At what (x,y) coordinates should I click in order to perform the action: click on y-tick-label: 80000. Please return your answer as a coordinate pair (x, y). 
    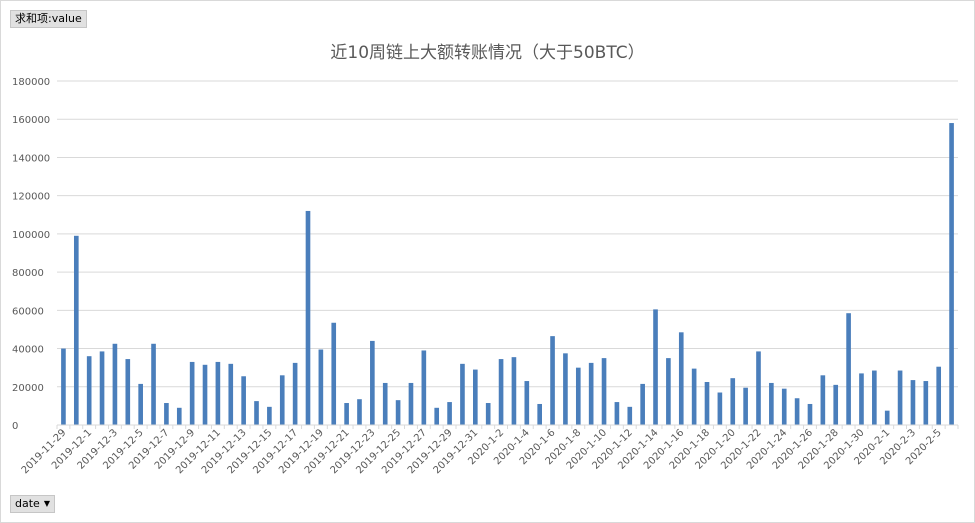
    Looking at the image, I should click on (28, 273).